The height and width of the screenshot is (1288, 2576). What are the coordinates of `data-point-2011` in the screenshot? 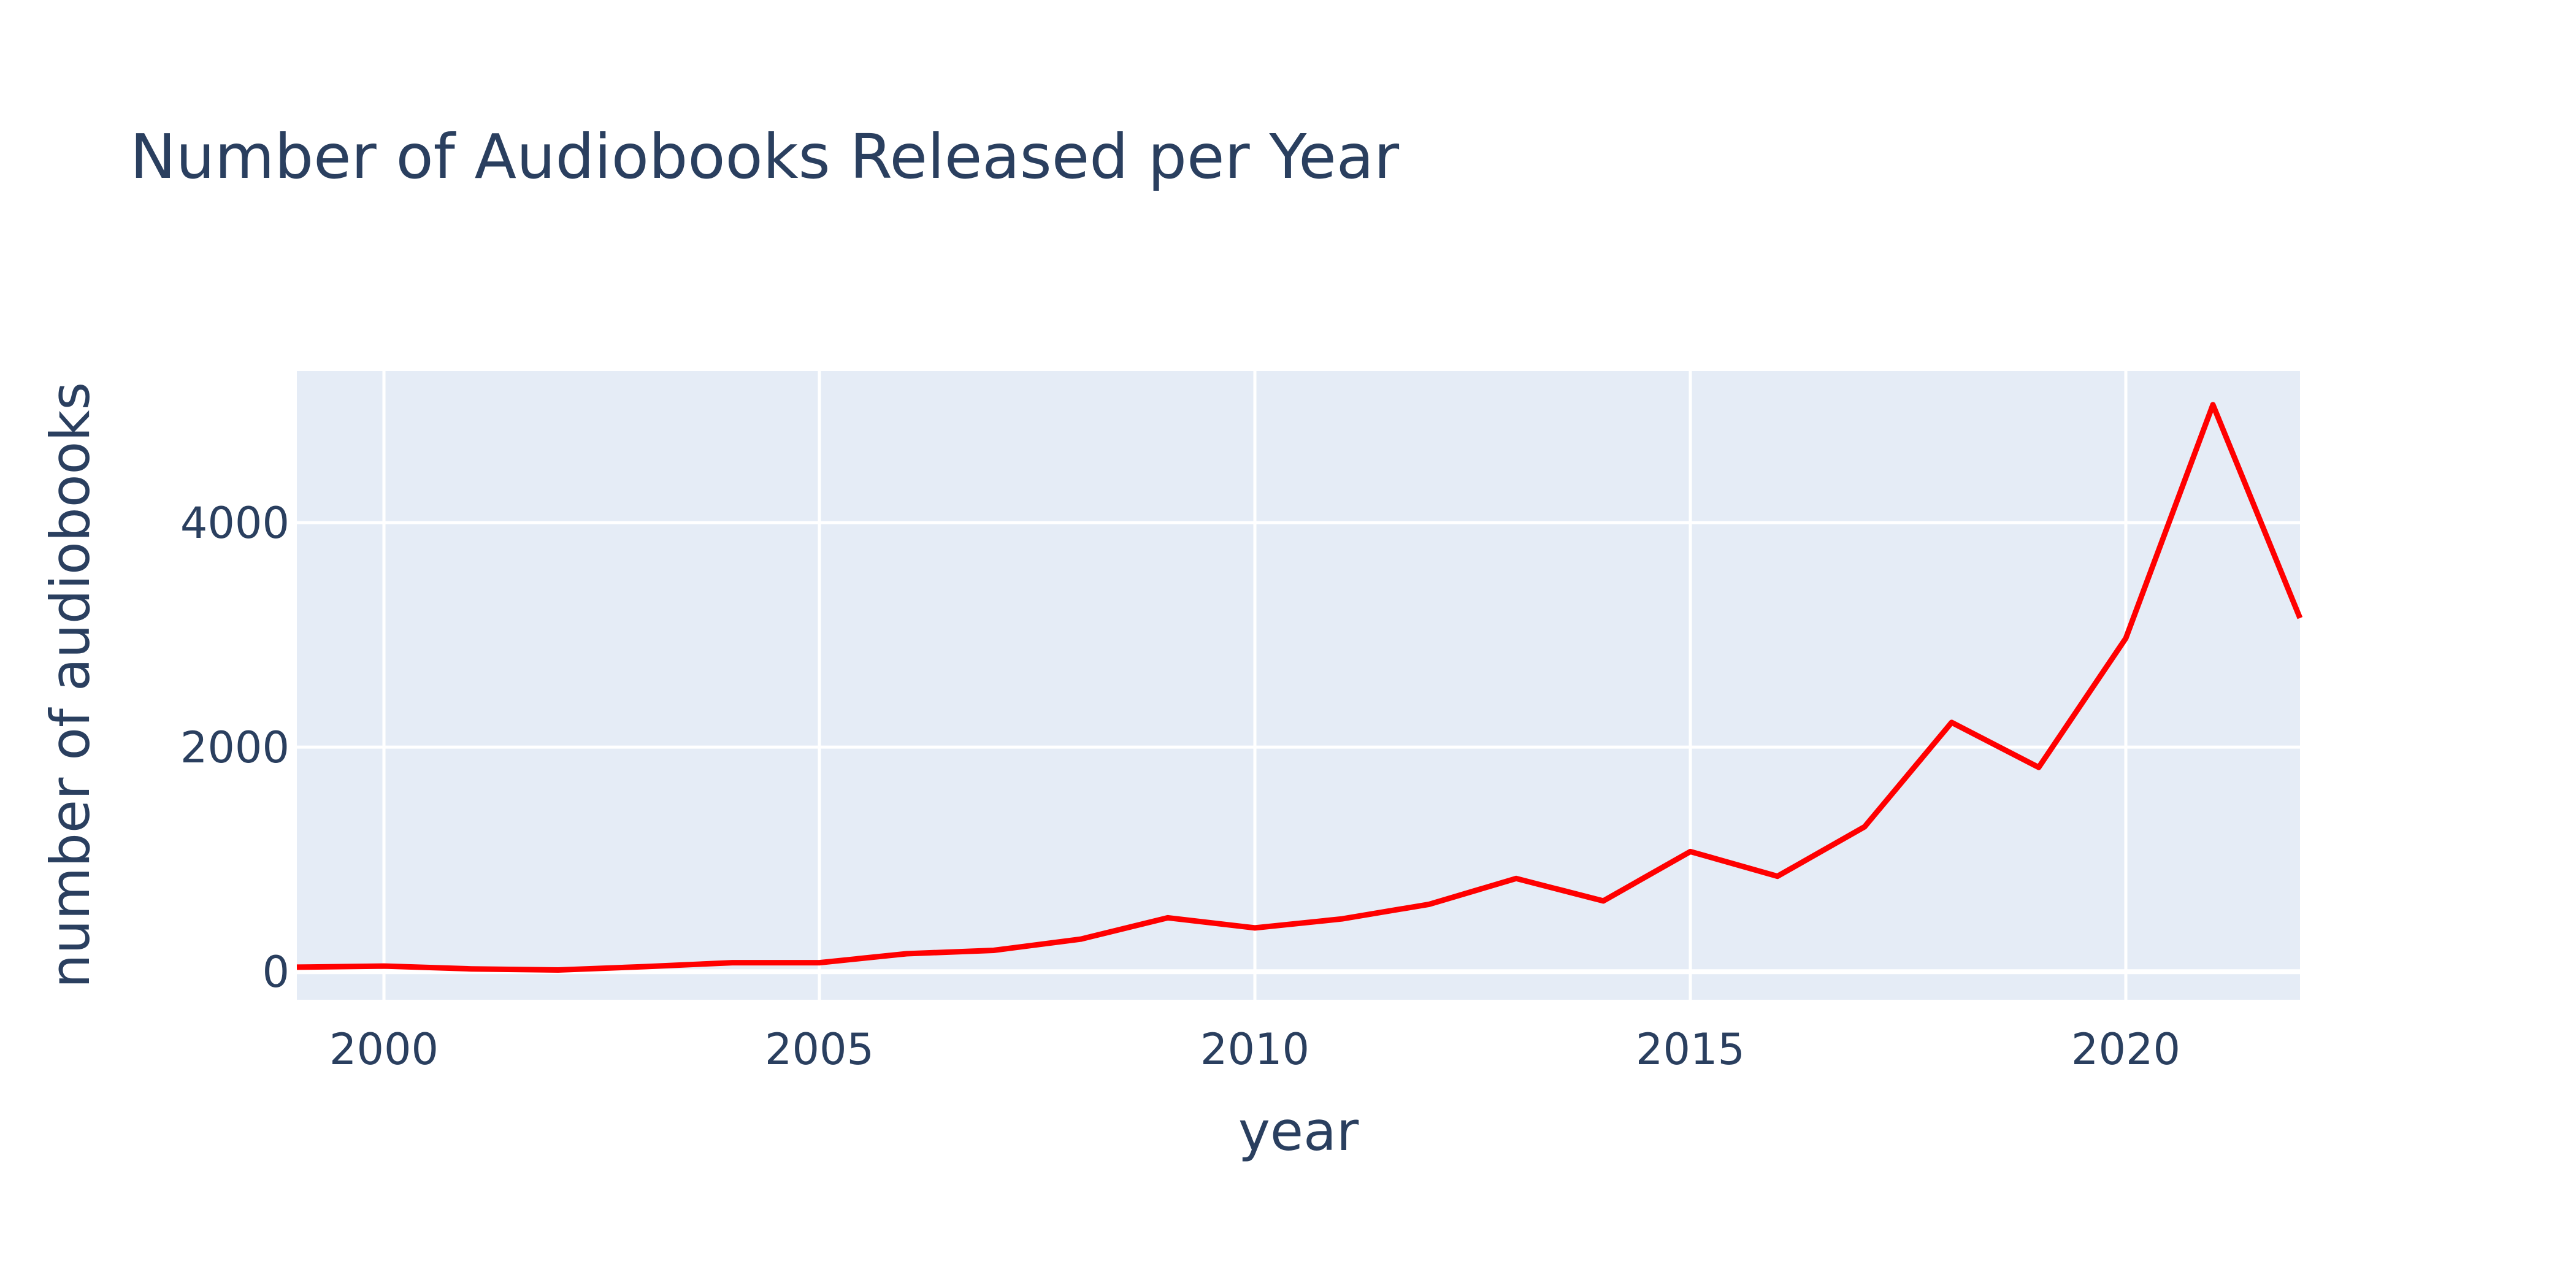 It's located at (1342, 918).